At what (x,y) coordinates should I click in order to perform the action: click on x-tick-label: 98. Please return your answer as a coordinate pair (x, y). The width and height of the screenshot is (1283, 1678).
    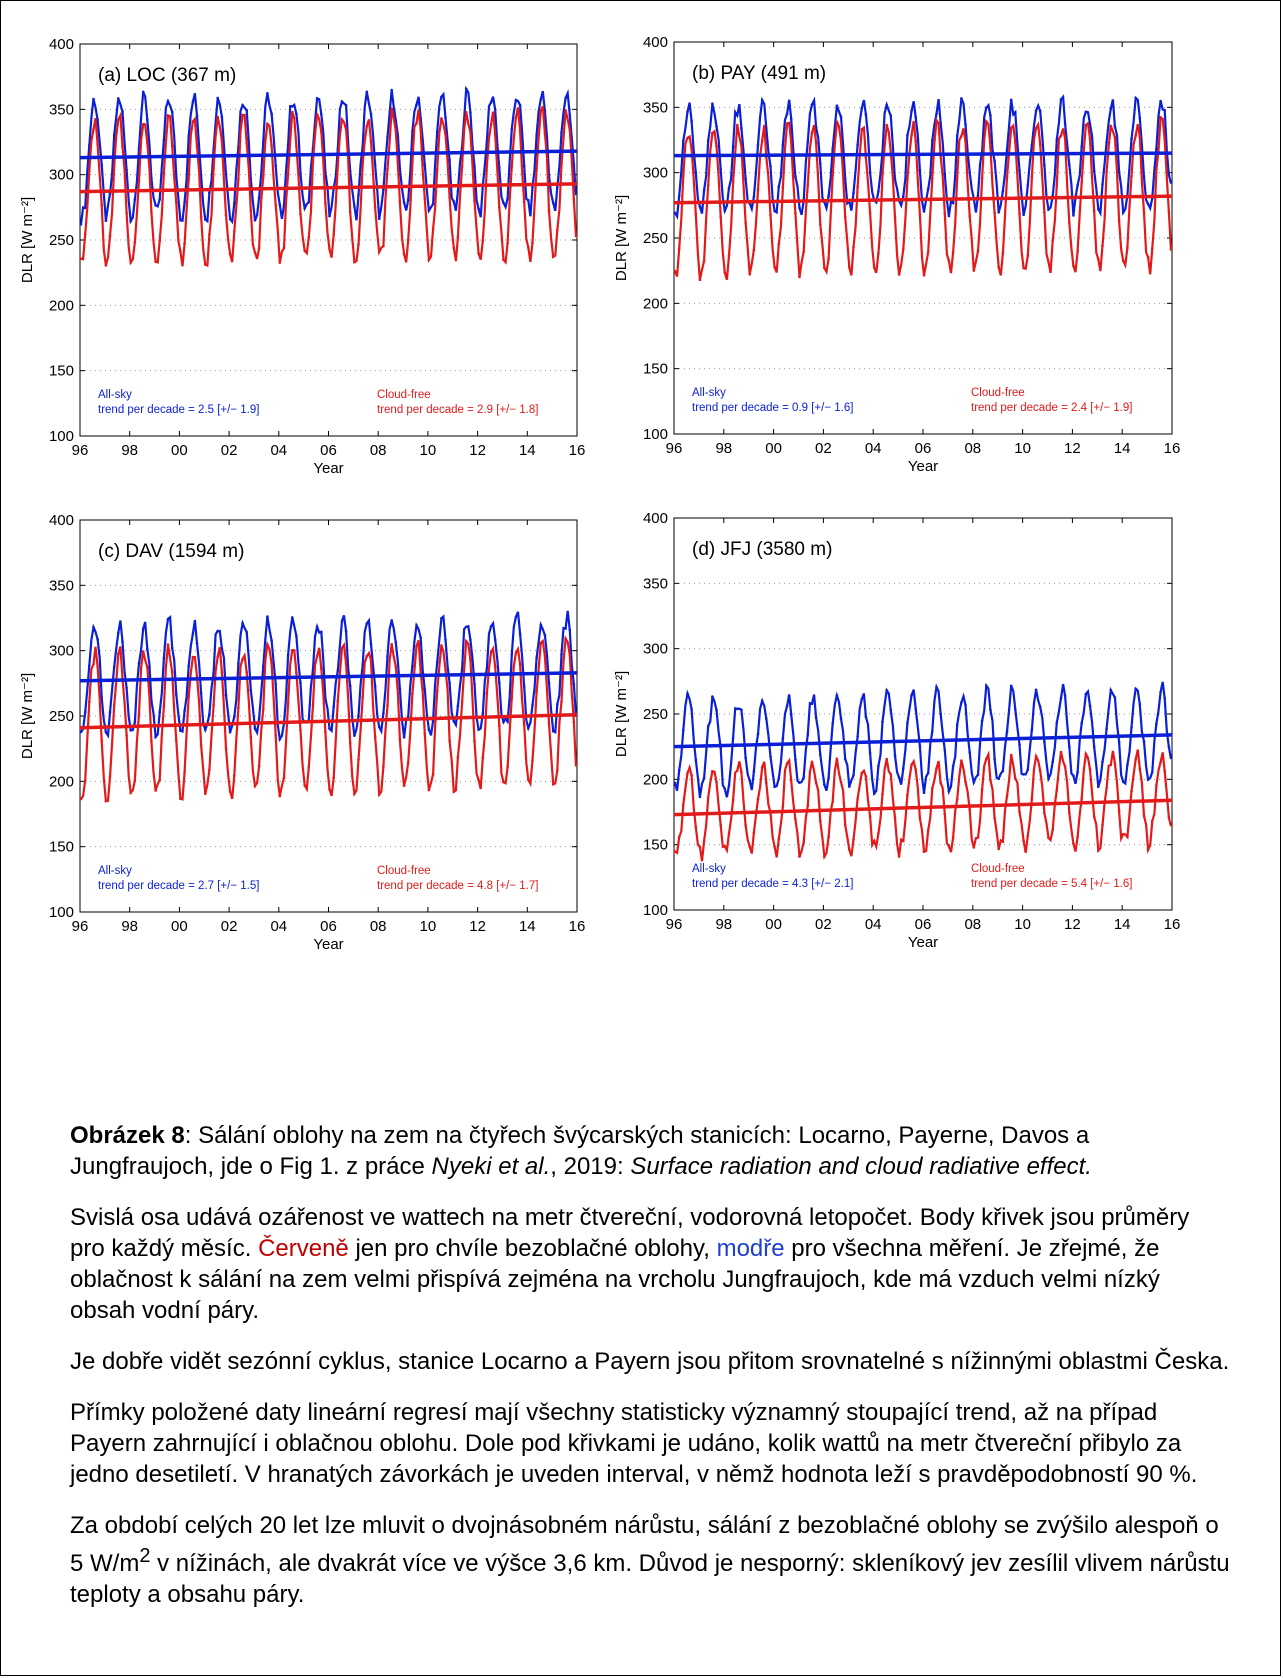
    Looking at the image, I should click on (129, 926).